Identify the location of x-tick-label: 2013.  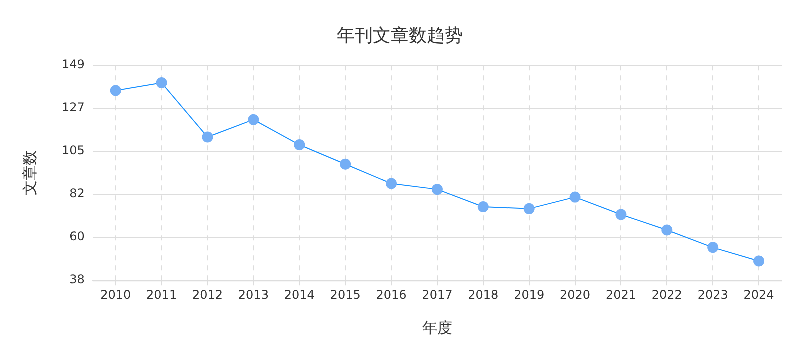
(253, 295).